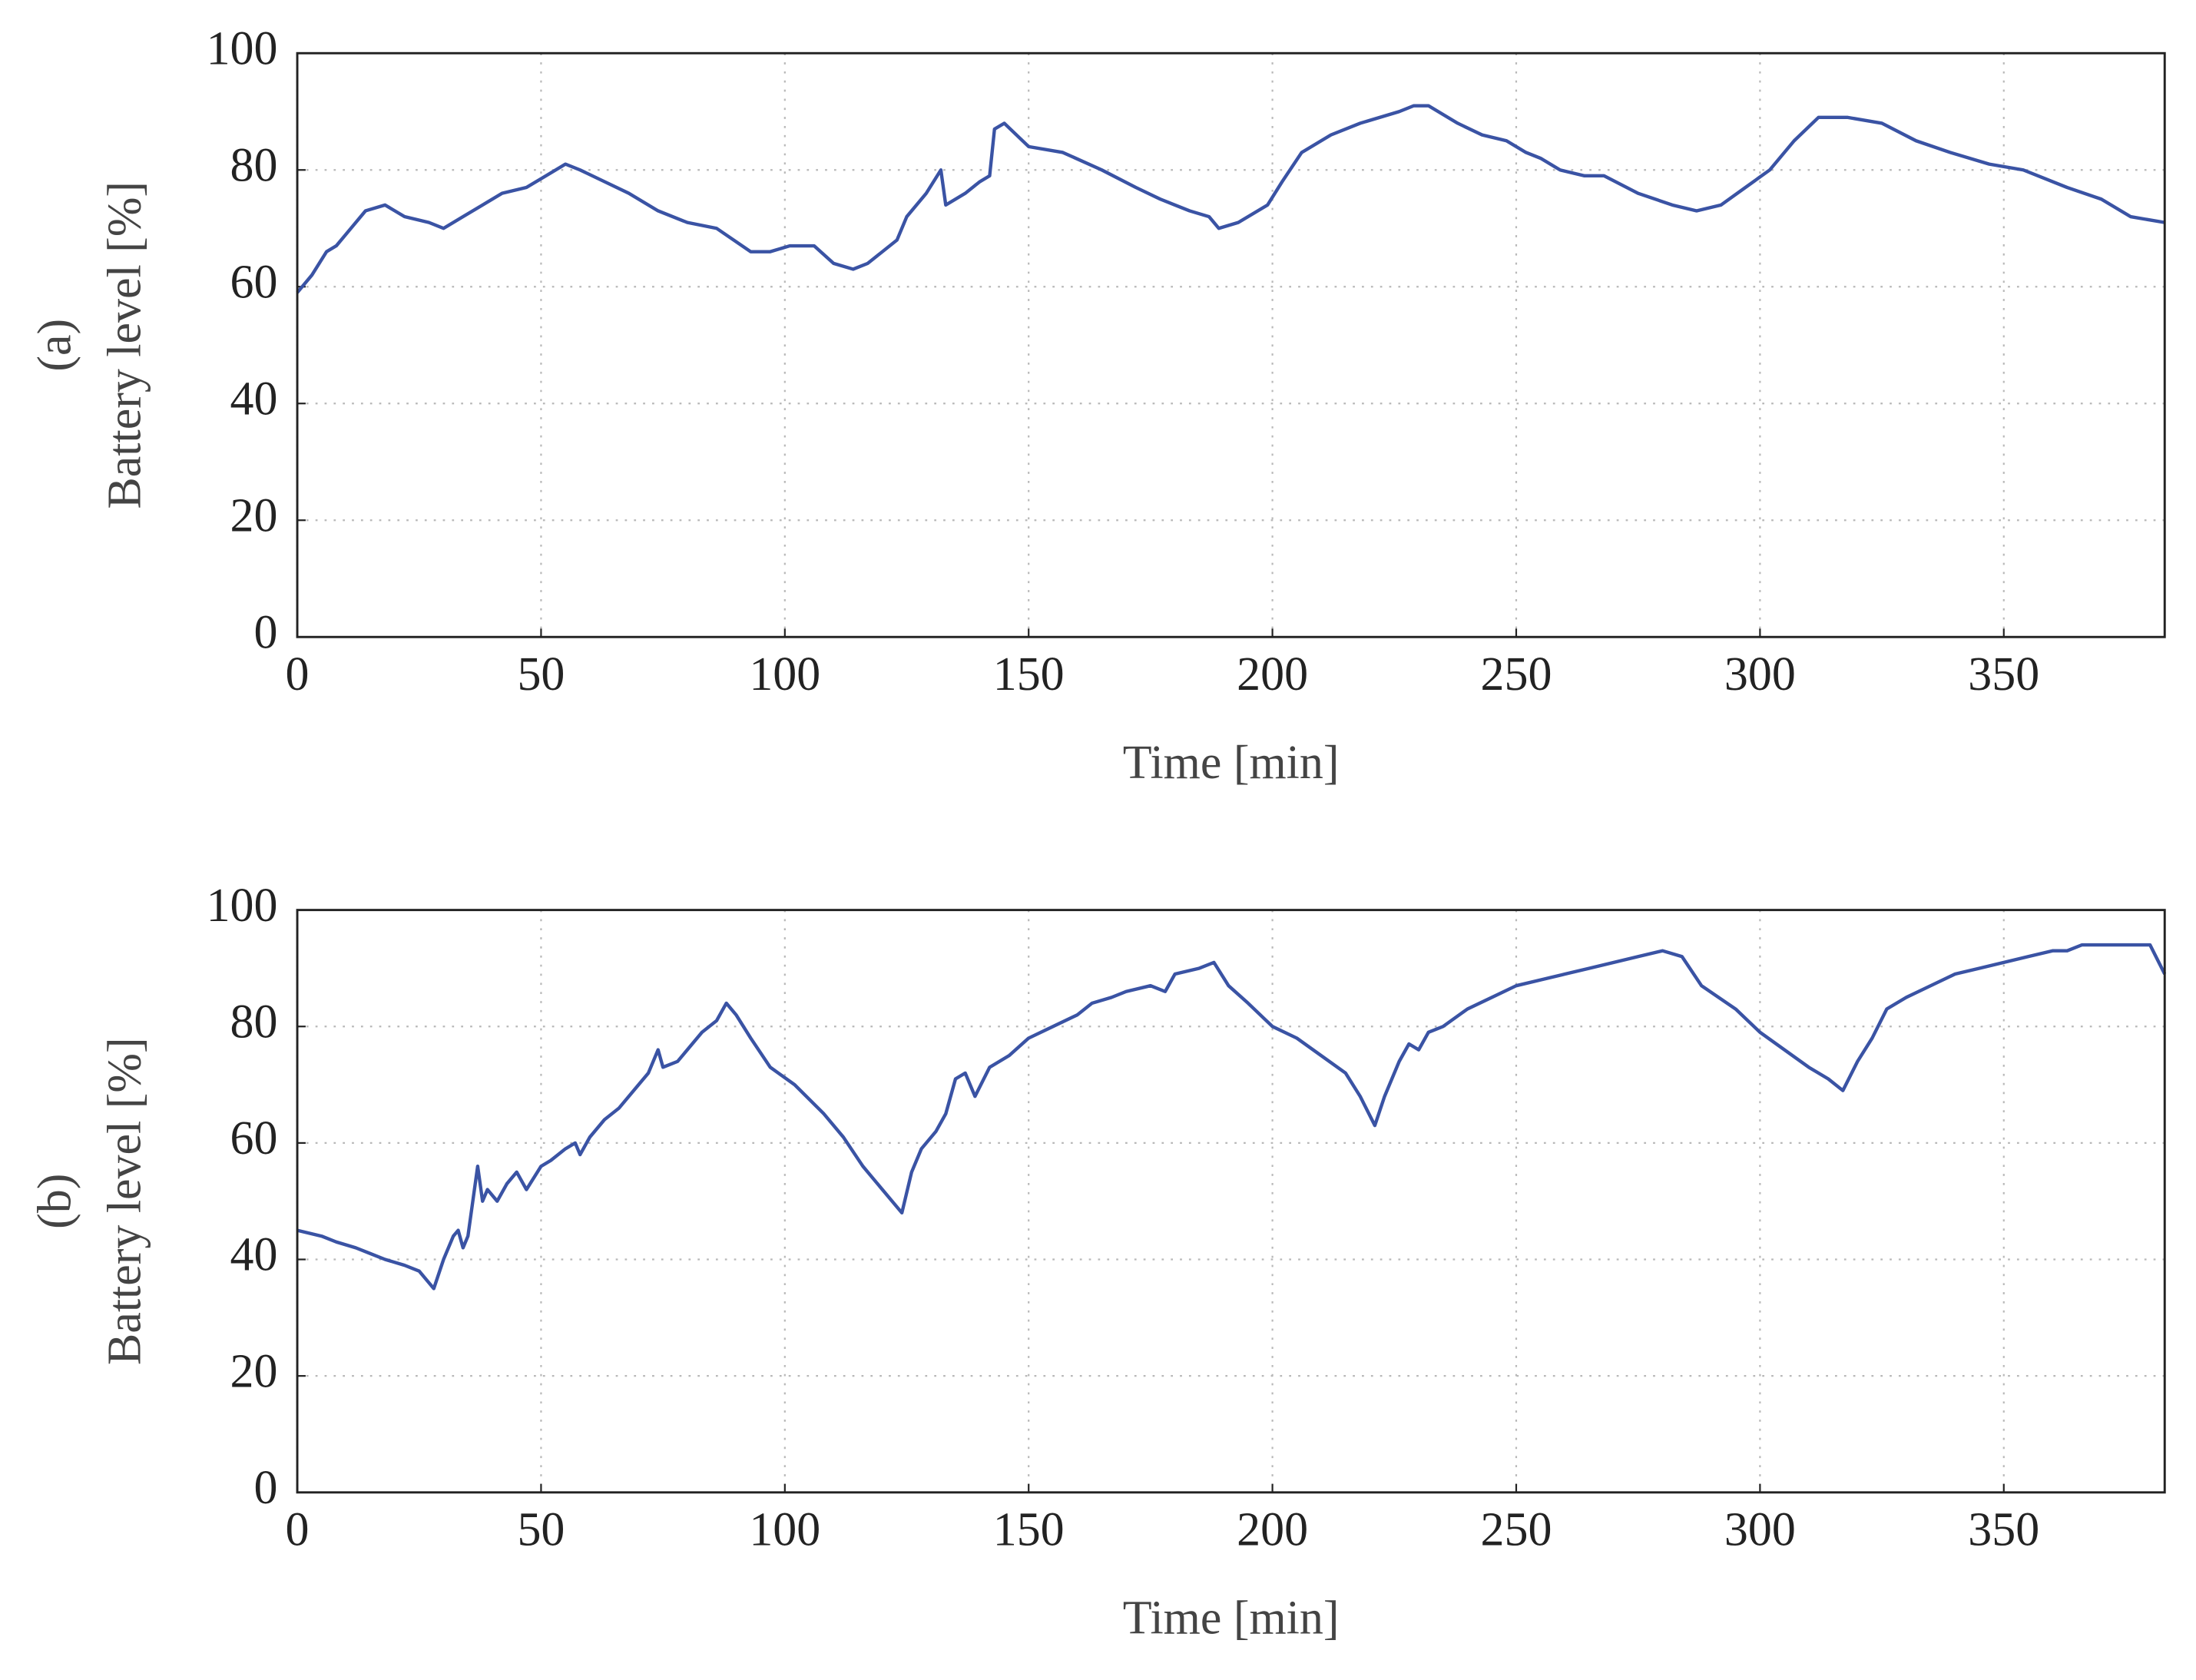  What do you see at coordinates (54, 345) in the screenshot?
I see `panel-label: (a)` at bounding box center [54, 345].